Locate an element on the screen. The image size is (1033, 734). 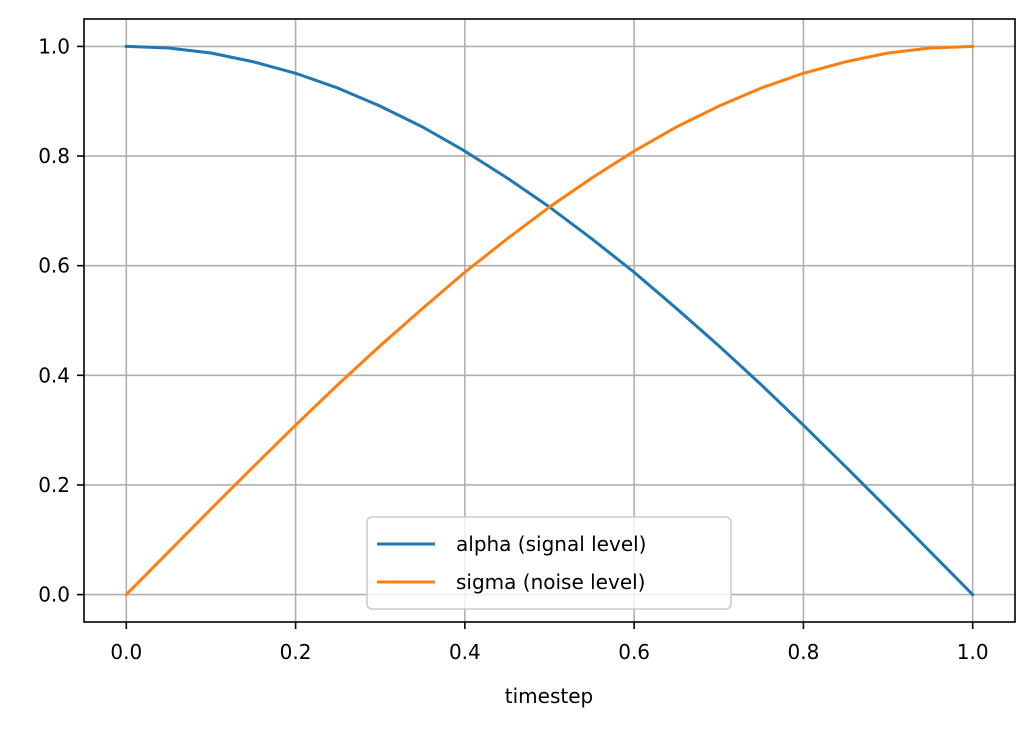
legend-item-alpha: alpha (signal level) is located at coordinates (511, 544).